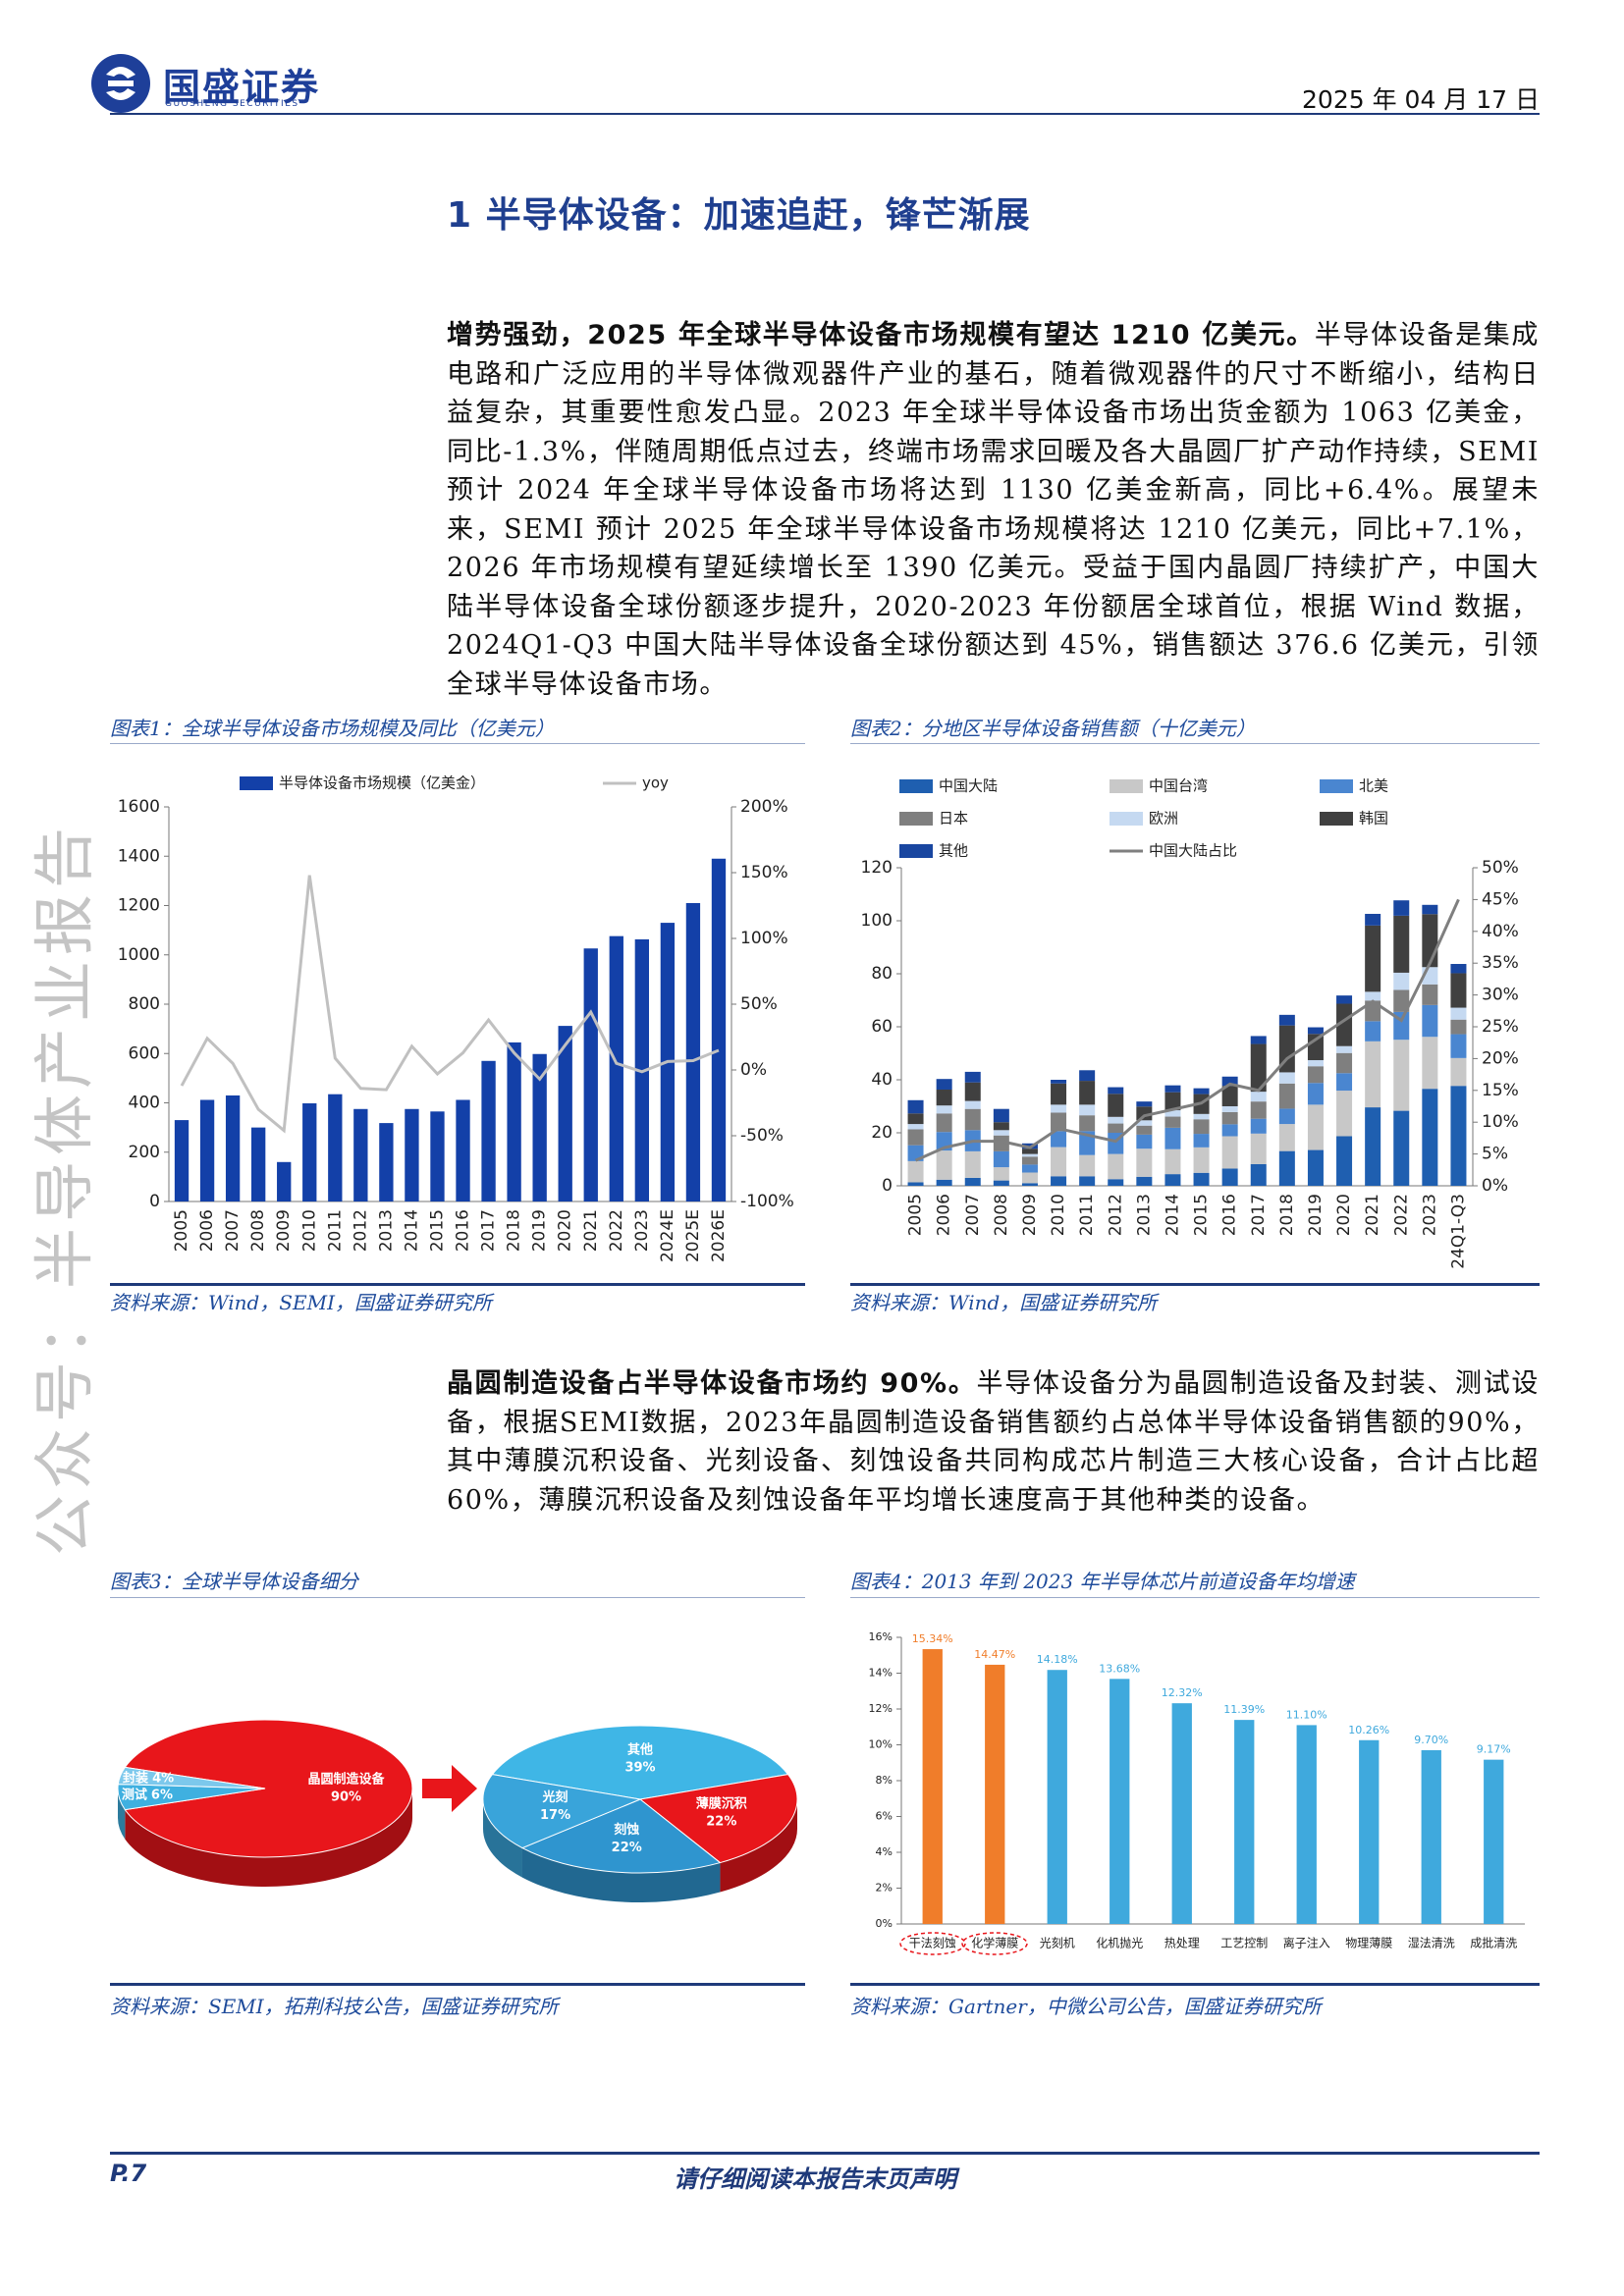  Describe the element at coordinates (1306, 1714) in the screenshot. I see `value-label: 11.10%` at that location.